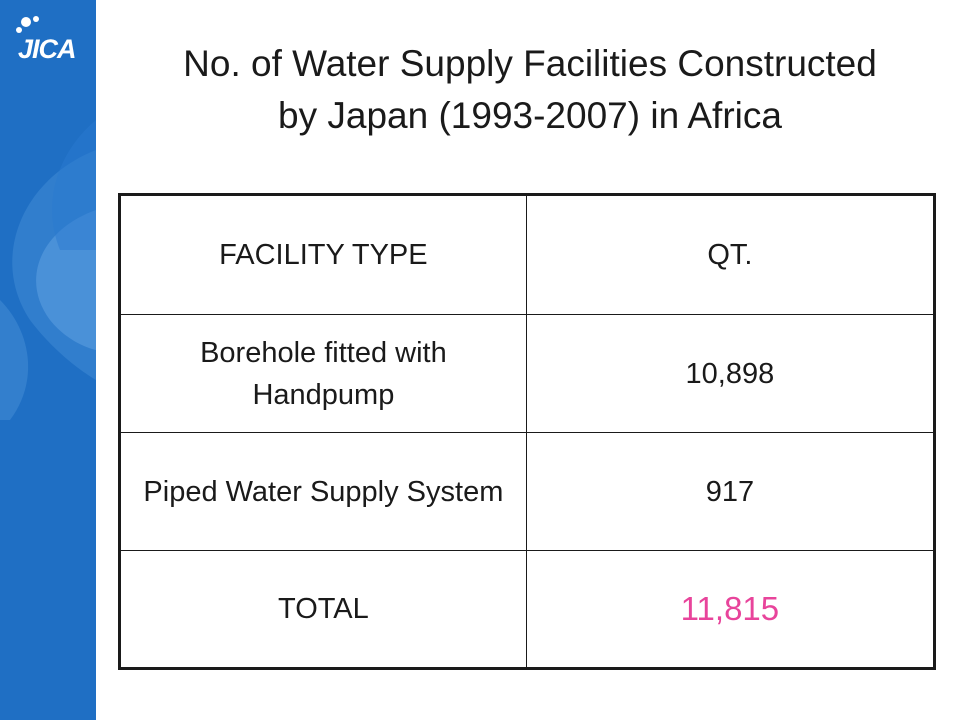  I want to click on table-header-row: FACILITY TYPE QT., so click(527, 254).